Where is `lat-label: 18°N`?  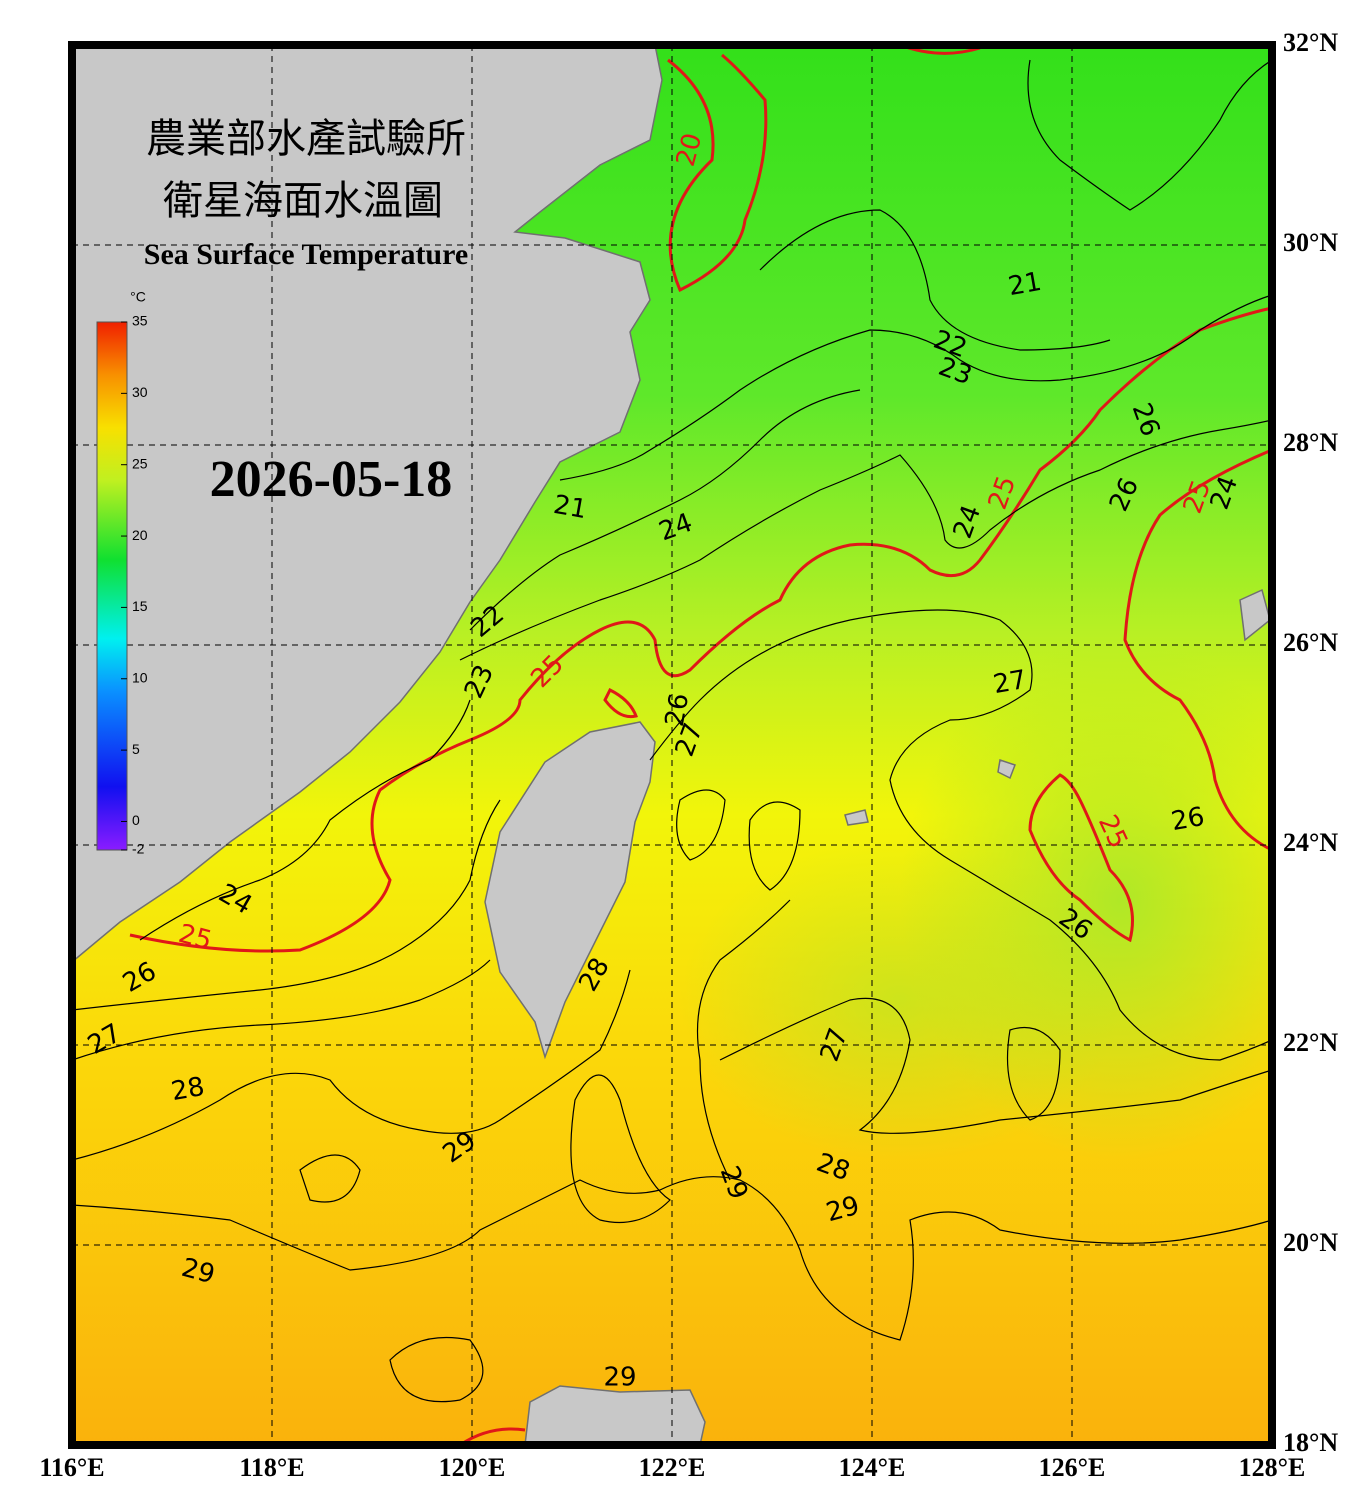 lat-label: 18°N is located at coordinates (1310, 1442).